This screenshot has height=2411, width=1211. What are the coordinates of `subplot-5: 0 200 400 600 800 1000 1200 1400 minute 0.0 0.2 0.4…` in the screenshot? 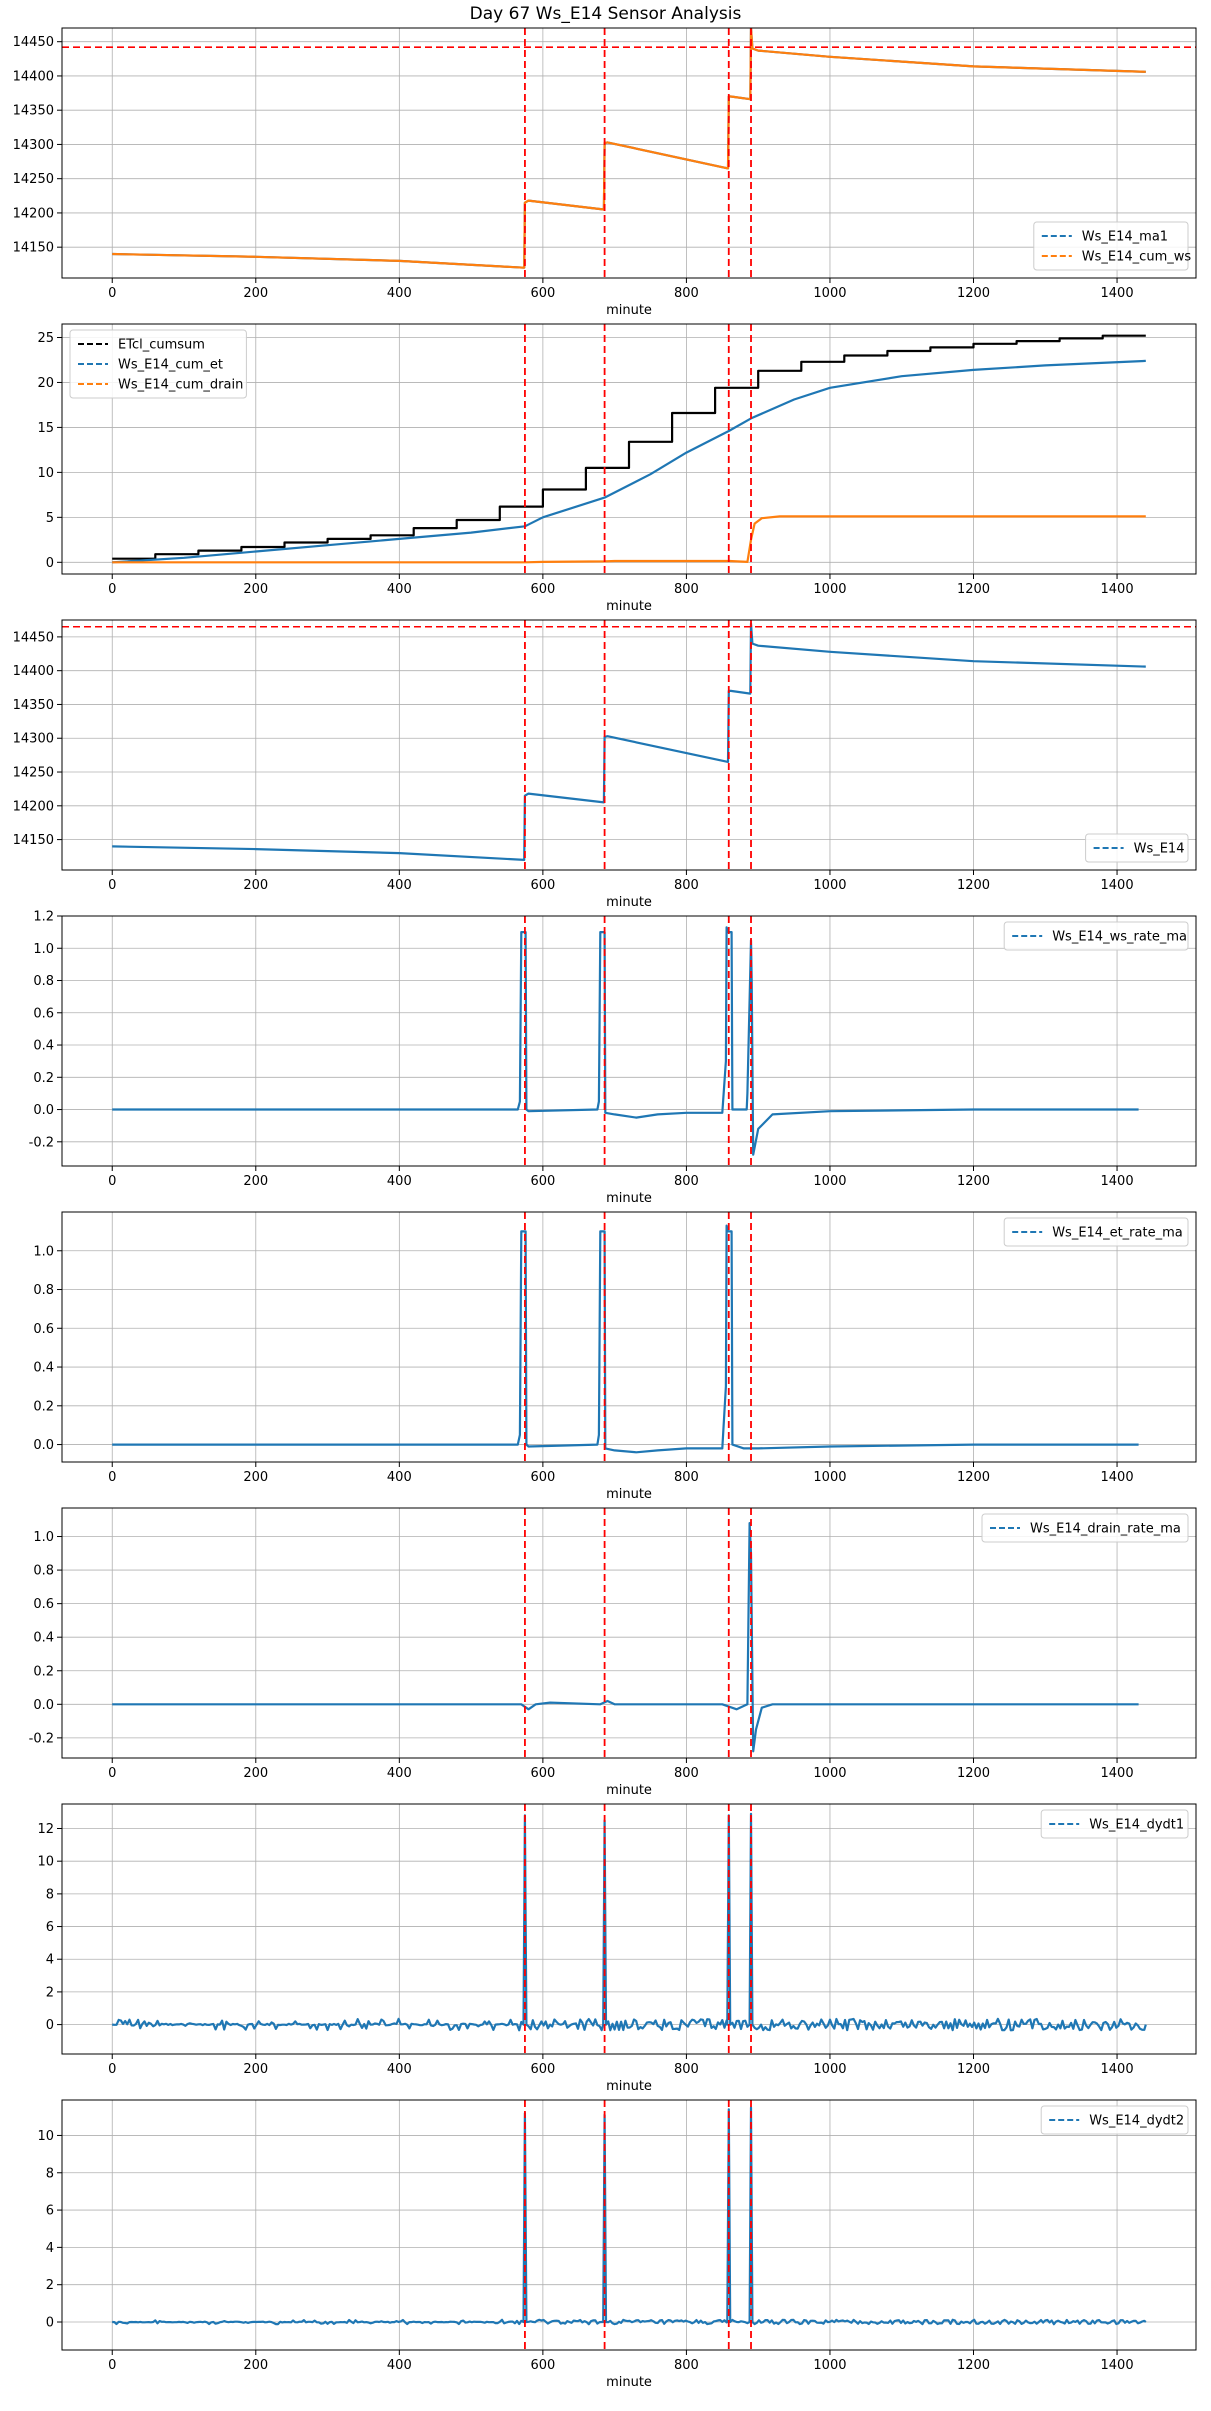 It's located at (615, 1356).